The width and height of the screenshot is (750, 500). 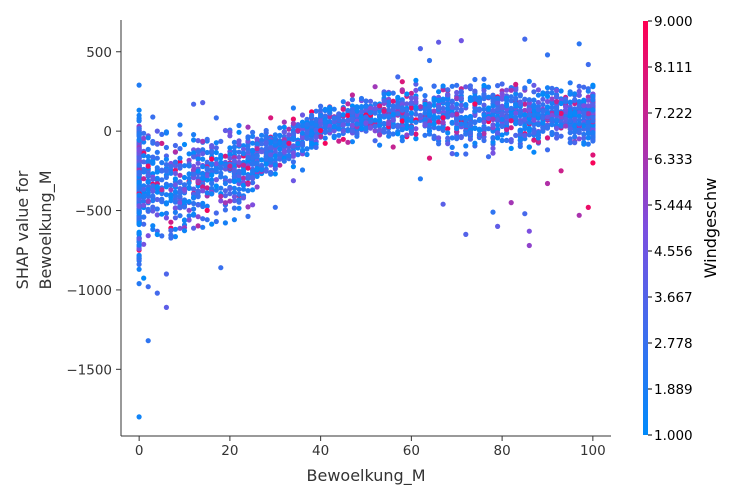 I want to click on x-tick-label: 80, so click(x=502, y=451).